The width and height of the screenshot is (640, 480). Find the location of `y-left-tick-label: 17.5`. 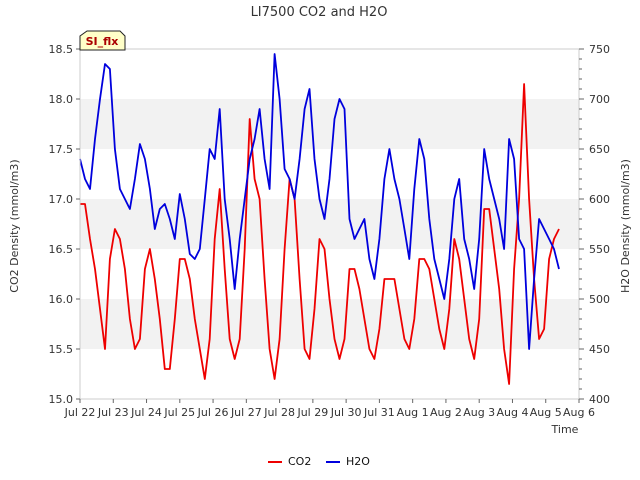

y-left-tick-label: 17.5 is located at coordinates (61, 149).